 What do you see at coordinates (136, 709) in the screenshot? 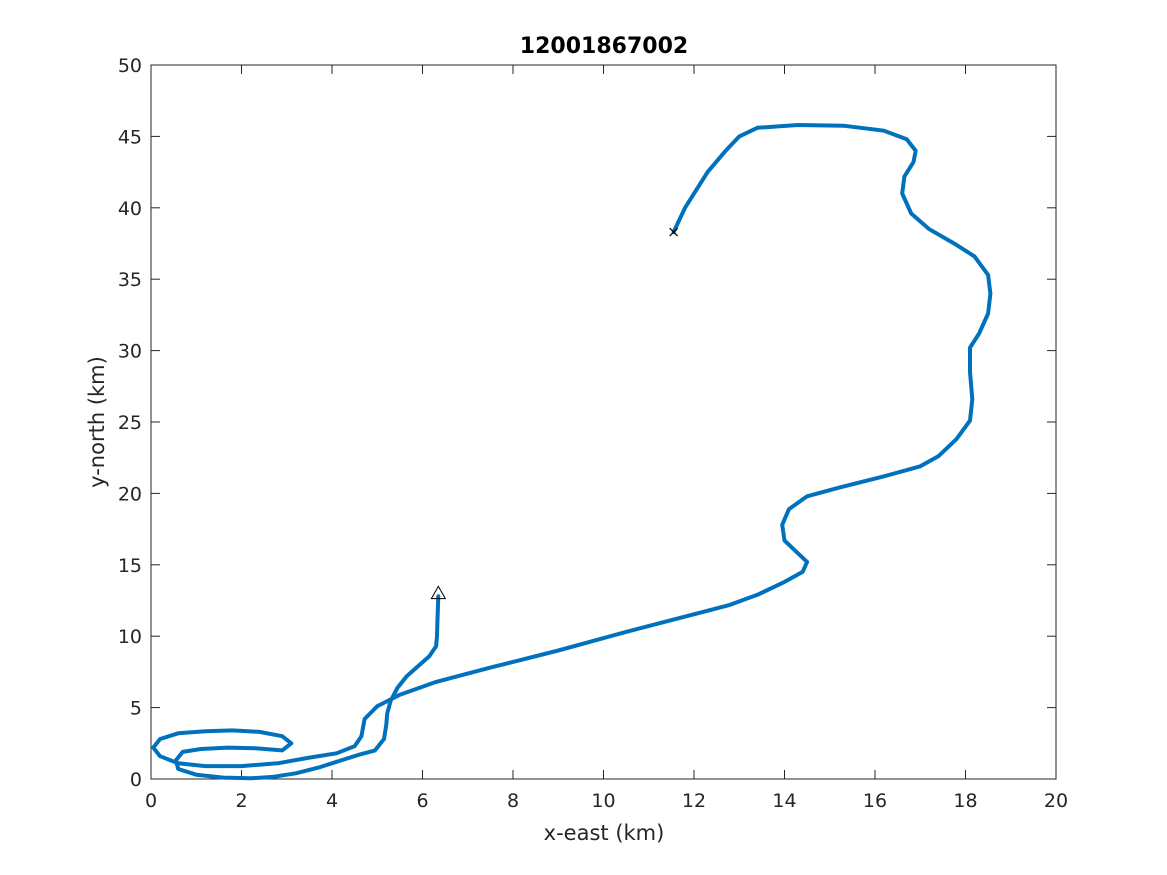
I see `y-tick-label: 5` at bounding box center [136, 709].